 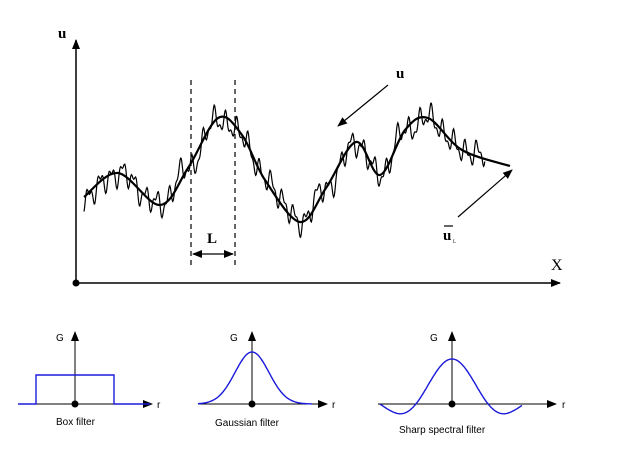 What do you see at coordinates (76, 422) in the screenshot?
I see `box-filter-caption: Box filter` at bounding box center [76, 422].